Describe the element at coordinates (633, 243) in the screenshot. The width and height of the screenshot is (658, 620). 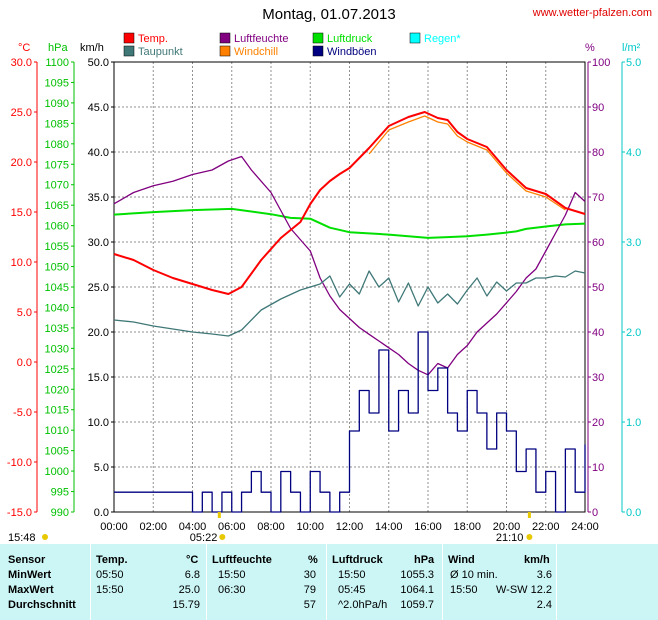
I see `rain-tick-label: 3.0` at that location.